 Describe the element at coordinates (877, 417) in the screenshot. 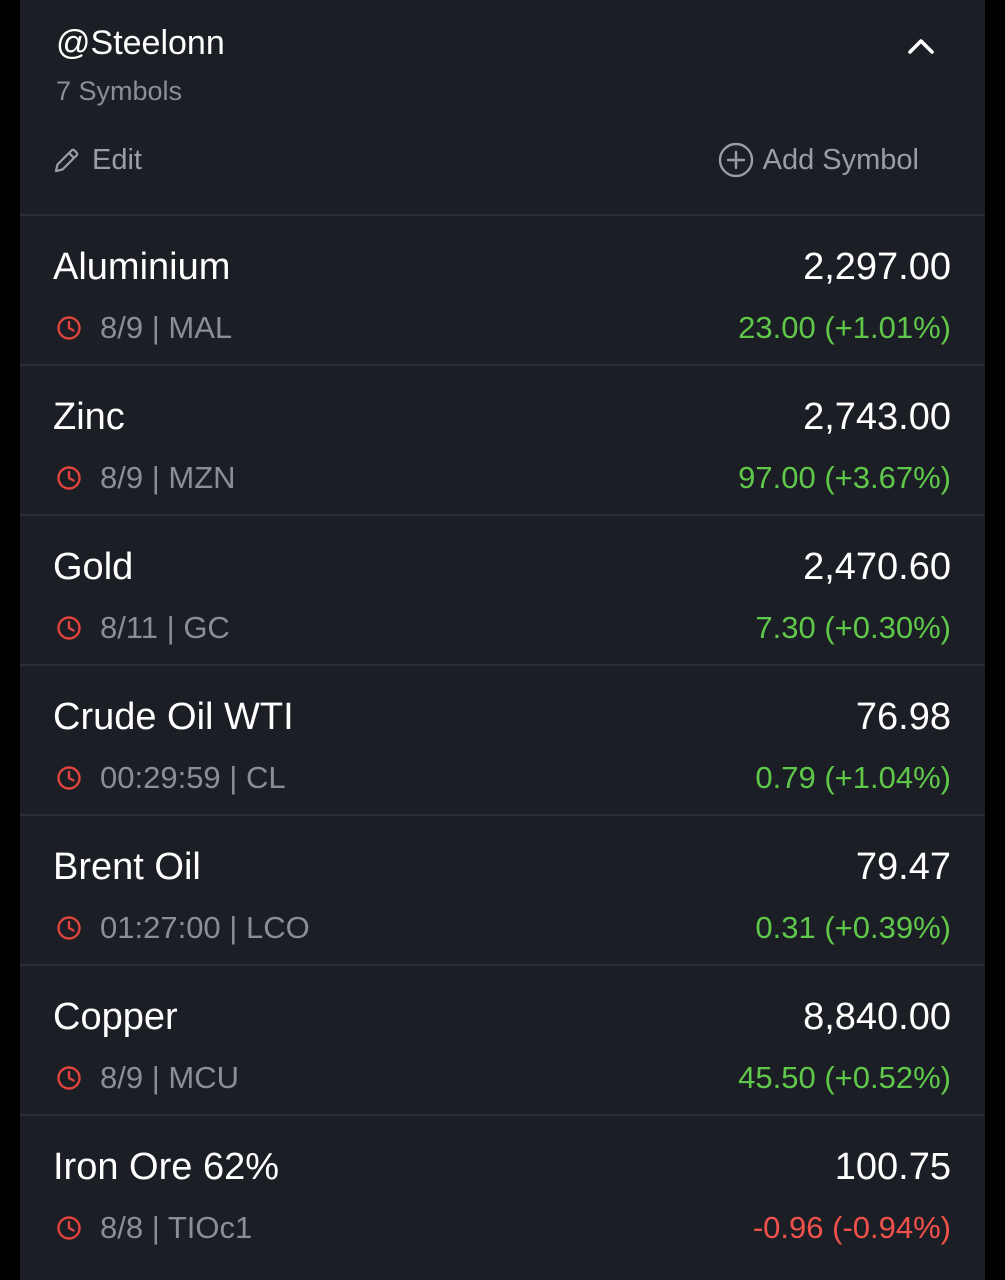

I see `symbol-price: 2,743.00` at that location.